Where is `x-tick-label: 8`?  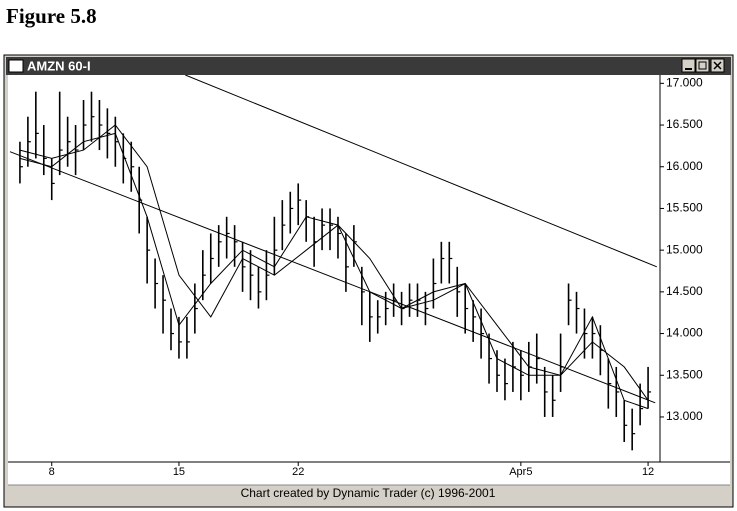 x-tick-label: 8 is located at coordinates (52, 472).